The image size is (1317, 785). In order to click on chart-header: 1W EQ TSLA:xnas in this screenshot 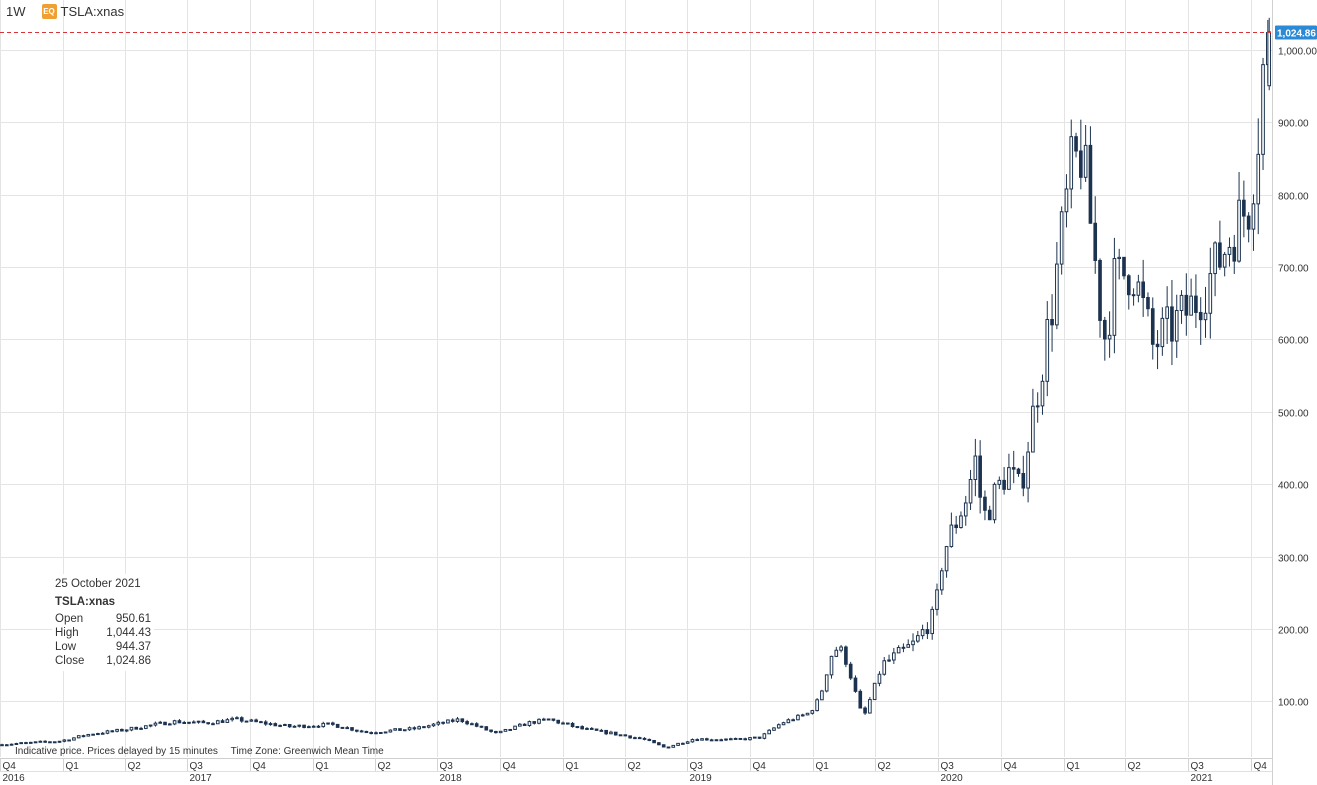, I will do `click(62, 11)`.